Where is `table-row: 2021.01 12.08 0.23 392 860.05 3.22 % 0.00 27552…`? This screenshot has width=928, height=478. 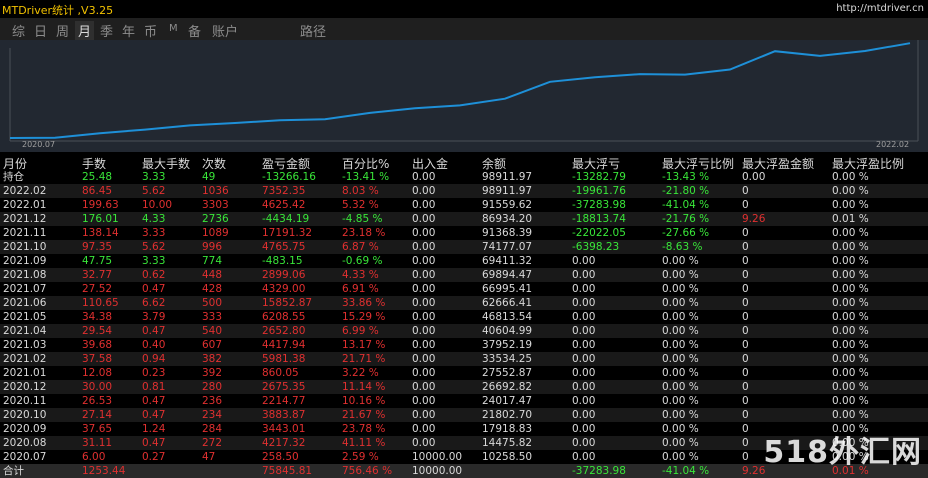
table-row: 2021.01 12.08 0.23 392 860.05 3.22 % 0.00 27552… is located at coordinates (464, 373).